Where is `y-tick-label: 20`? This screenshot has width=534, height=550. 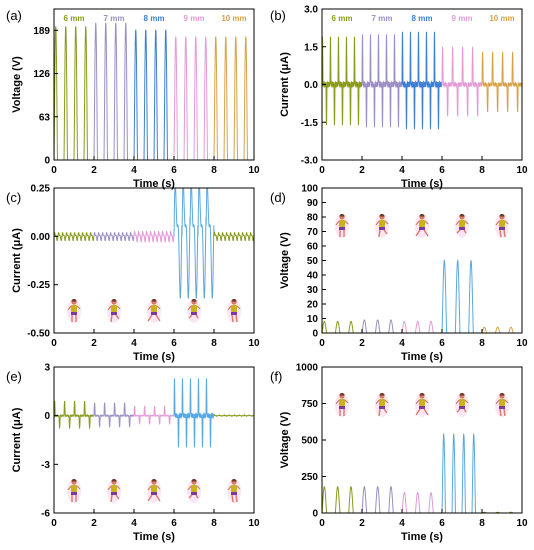
y-tick-label: 20 is located at coordinates (313, 305).